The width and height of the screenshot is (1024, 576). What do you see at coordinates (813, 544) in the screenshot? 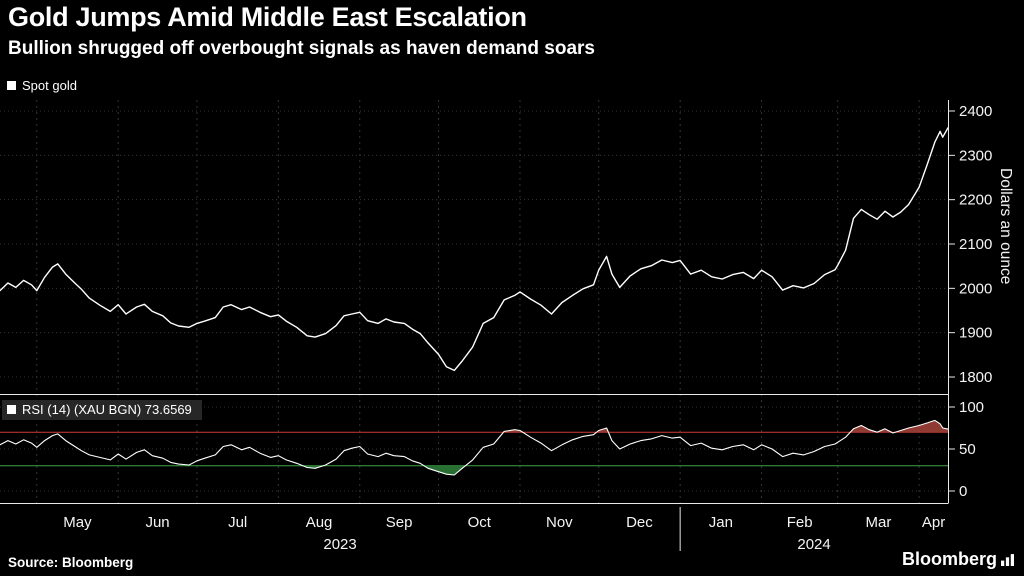
I see `year-label: 2024` at bounding box center [813, 544].